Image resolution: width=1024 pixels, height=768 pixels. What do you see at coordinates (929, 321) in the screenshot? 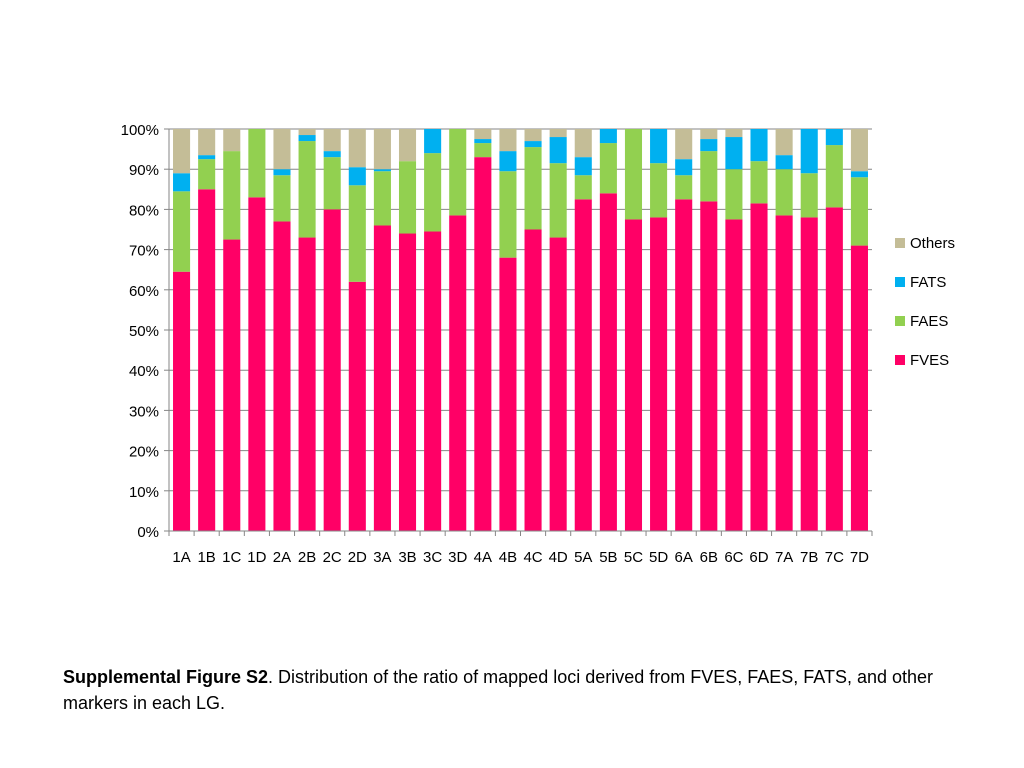
I see `legend-label-faes: FAES` at bounding box center [929, 321].